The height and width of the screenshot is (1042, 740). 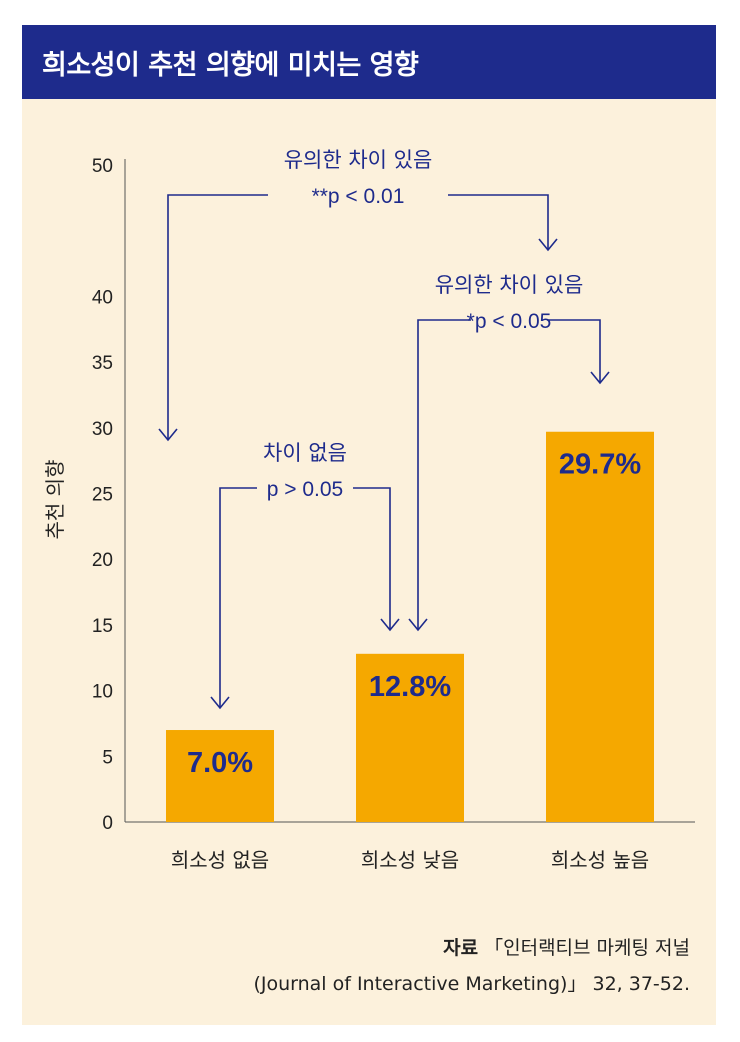 I want to click on source-text-1: 「인터랙티브 마케팅 저널, so click(x=587, y=948).